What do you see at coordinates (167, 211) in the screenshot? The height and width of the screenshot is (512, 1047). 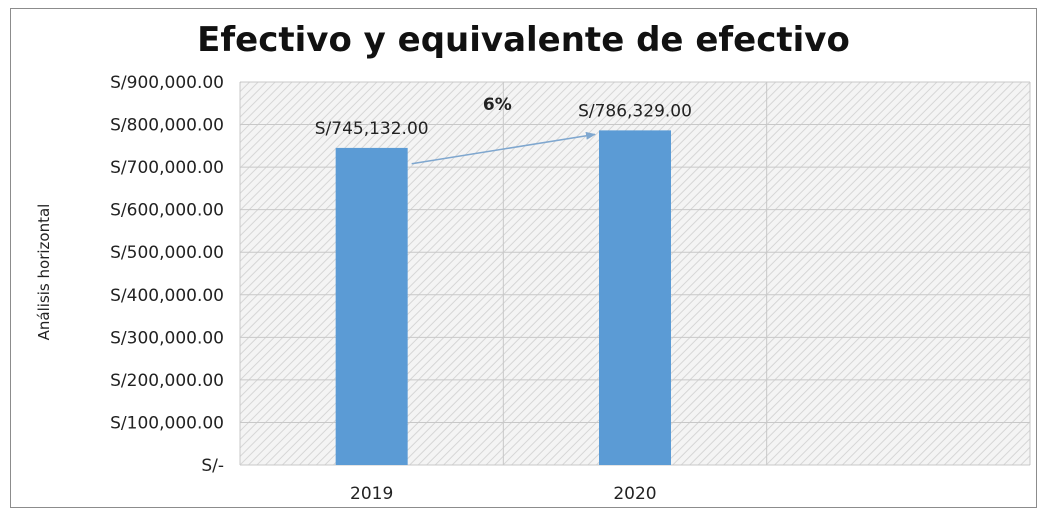 I see `y-tick-label: S/600,000.00` at bounding box center [167, 211].